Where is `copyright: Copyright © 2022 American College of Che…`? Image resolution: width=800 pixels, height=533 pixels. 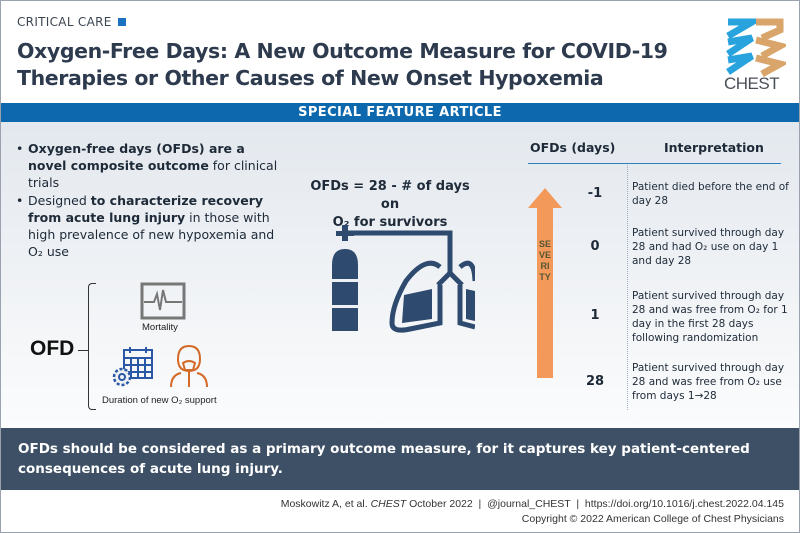
copyright: Copyright © 2022 American College of Che… is located at coordinates (652, 519).